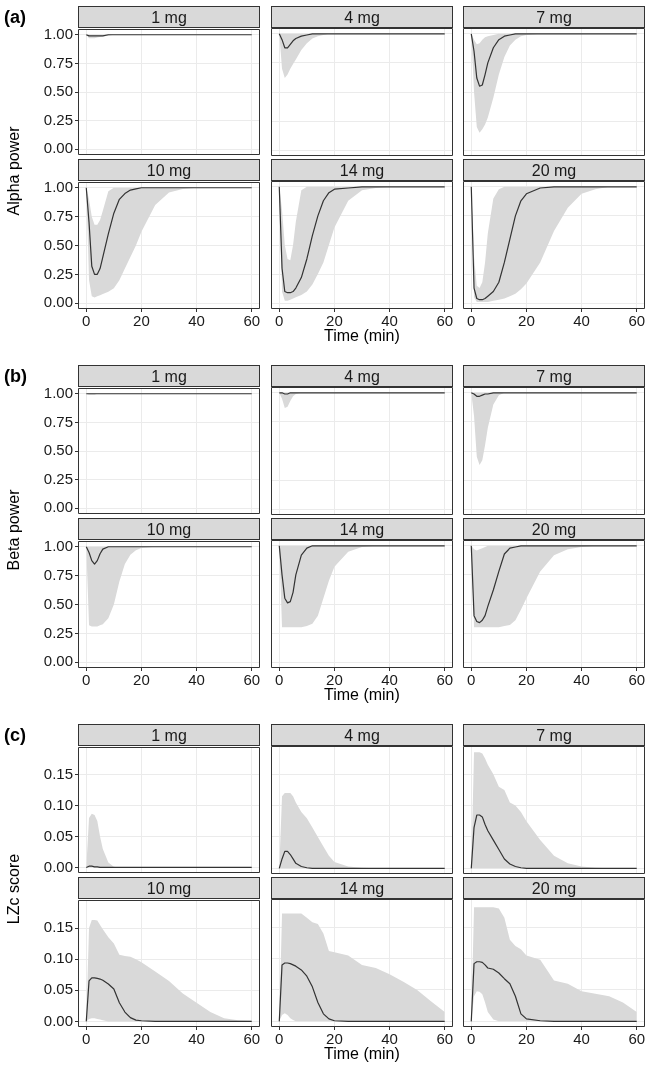 This screenshot has height=1080, width=646. Describe the element at coordinates (15, 376) in the screenshot. I see `text: (b)` at that location.